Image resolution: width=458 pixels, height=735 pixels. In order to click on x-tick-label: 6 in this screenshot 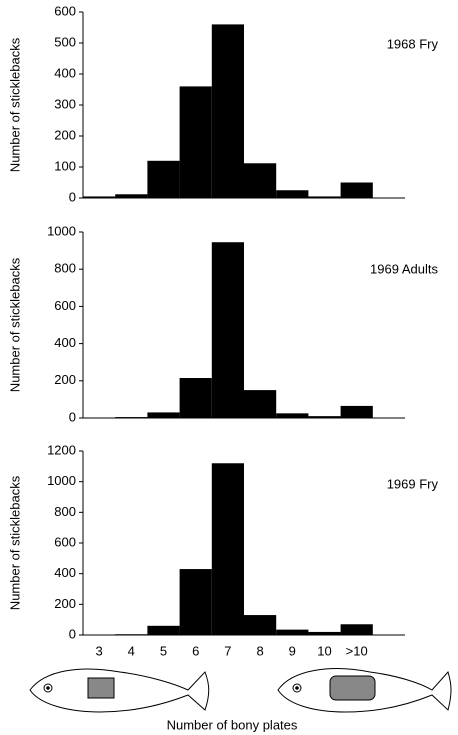, I will do `click(195, 650)`.